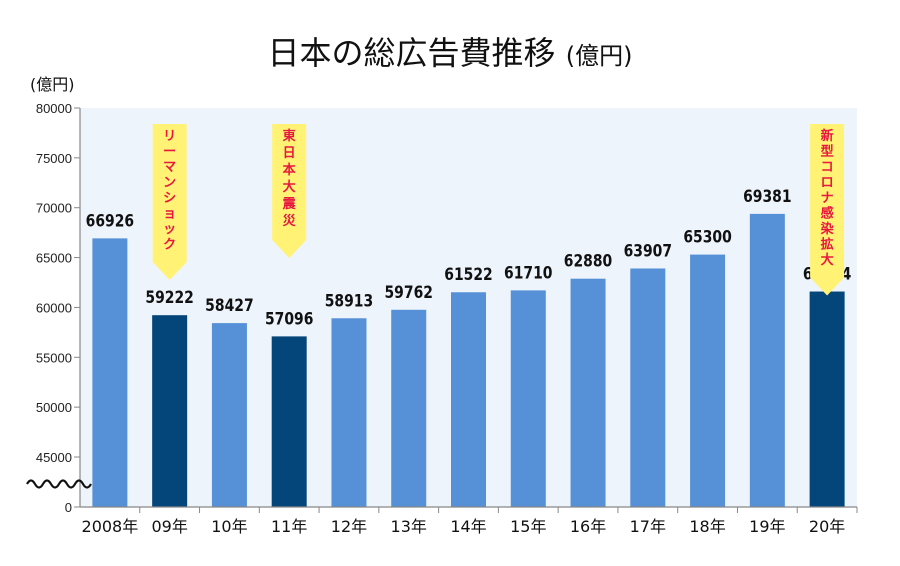 This screenshot has height=566, width=900. Describe the element at coordinates (468, 526) in the screenshot. I see `x-tick-label: 14年` at that location.